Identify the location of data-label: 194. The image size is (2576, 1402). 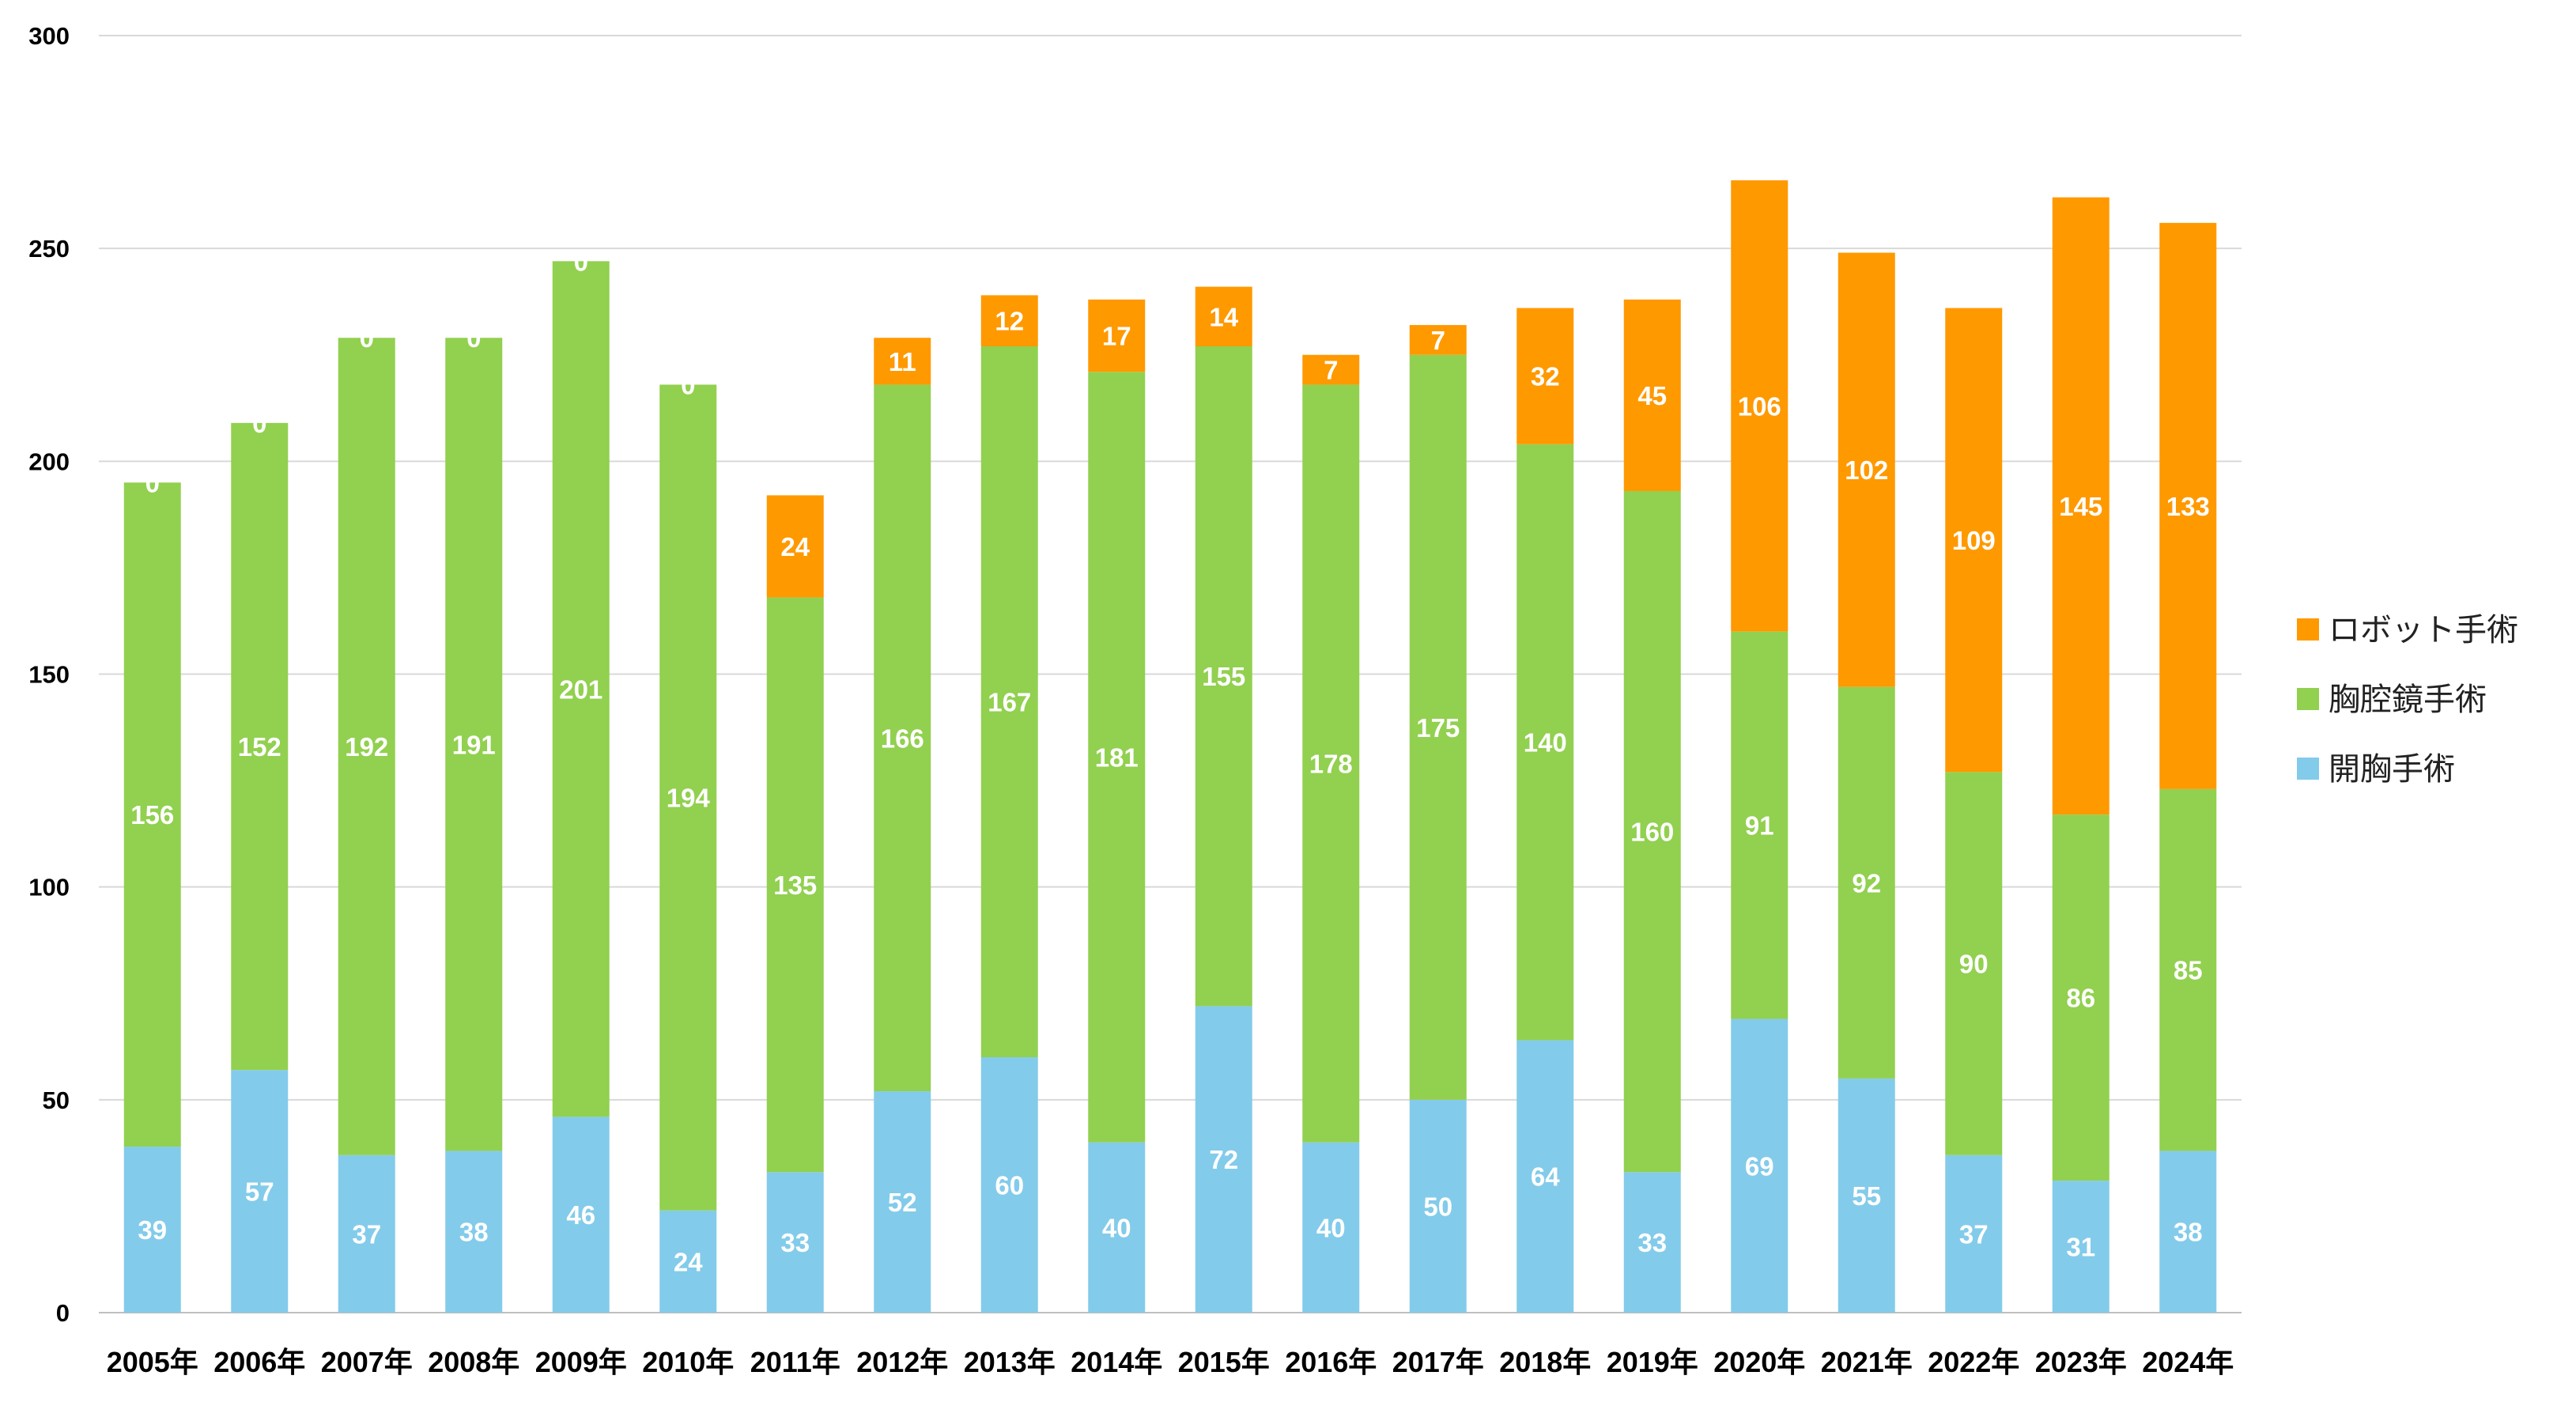
(689, 798).